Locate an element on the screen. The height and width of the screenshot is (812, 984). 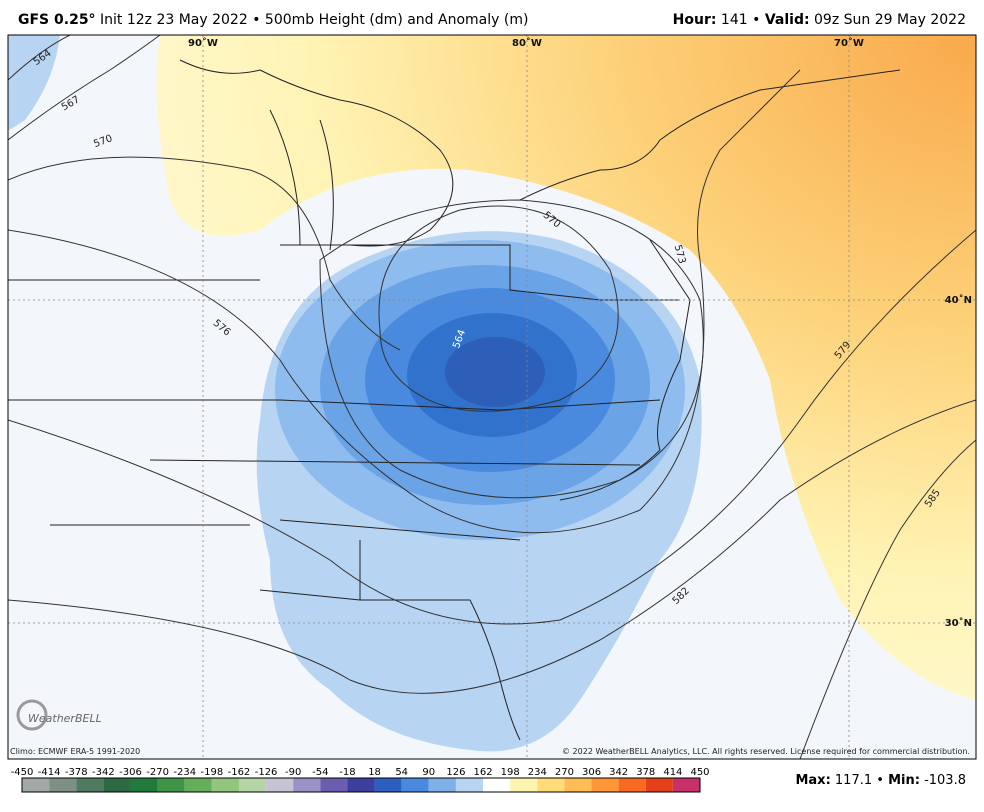
longitude-label: 80˚W is located at coordinates (527, 43).